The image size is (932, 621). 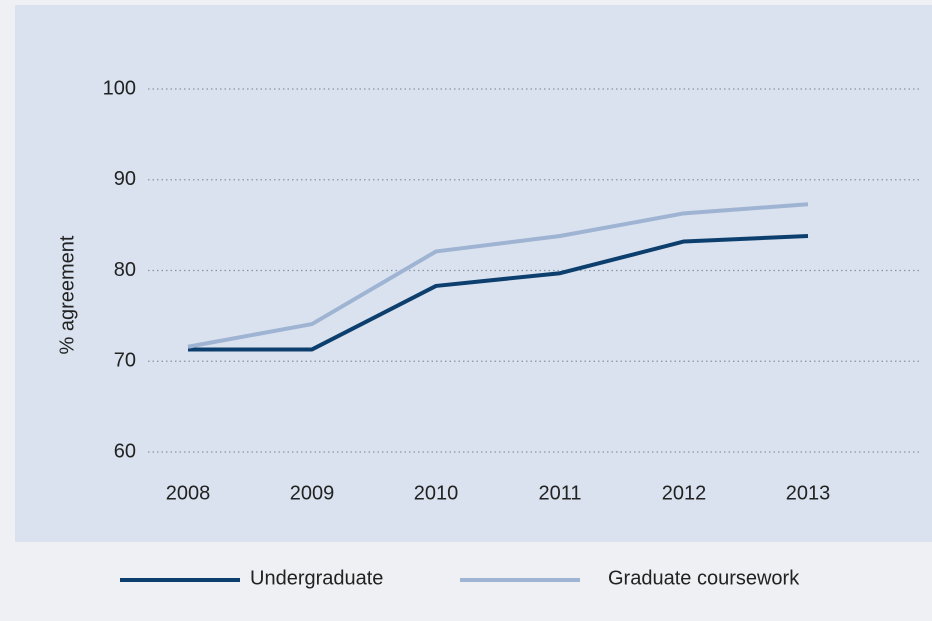 What do you see at coordinates (316, 578) in the screenshot?
I see `legend-label: Undergraduate` at bounding box center [316, 578].